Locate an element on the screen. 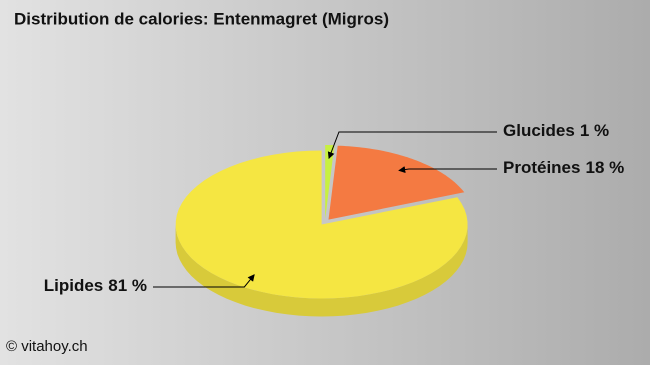  category-label: Lipides is located at coordinates (74, 285).